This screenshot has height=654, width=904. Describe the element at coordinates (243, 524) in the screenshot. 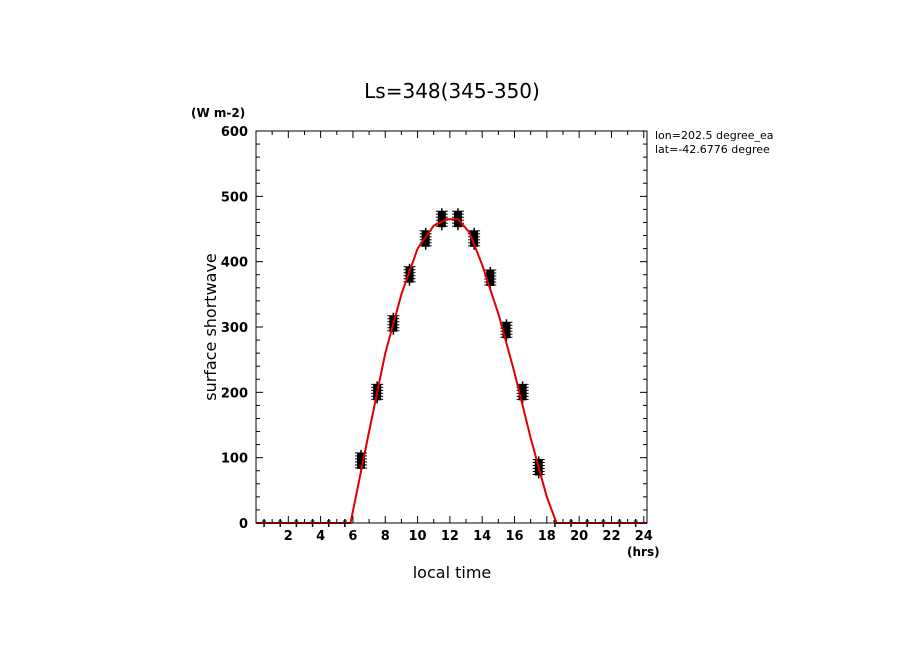

I see `y-tick-label: 0` at that location.